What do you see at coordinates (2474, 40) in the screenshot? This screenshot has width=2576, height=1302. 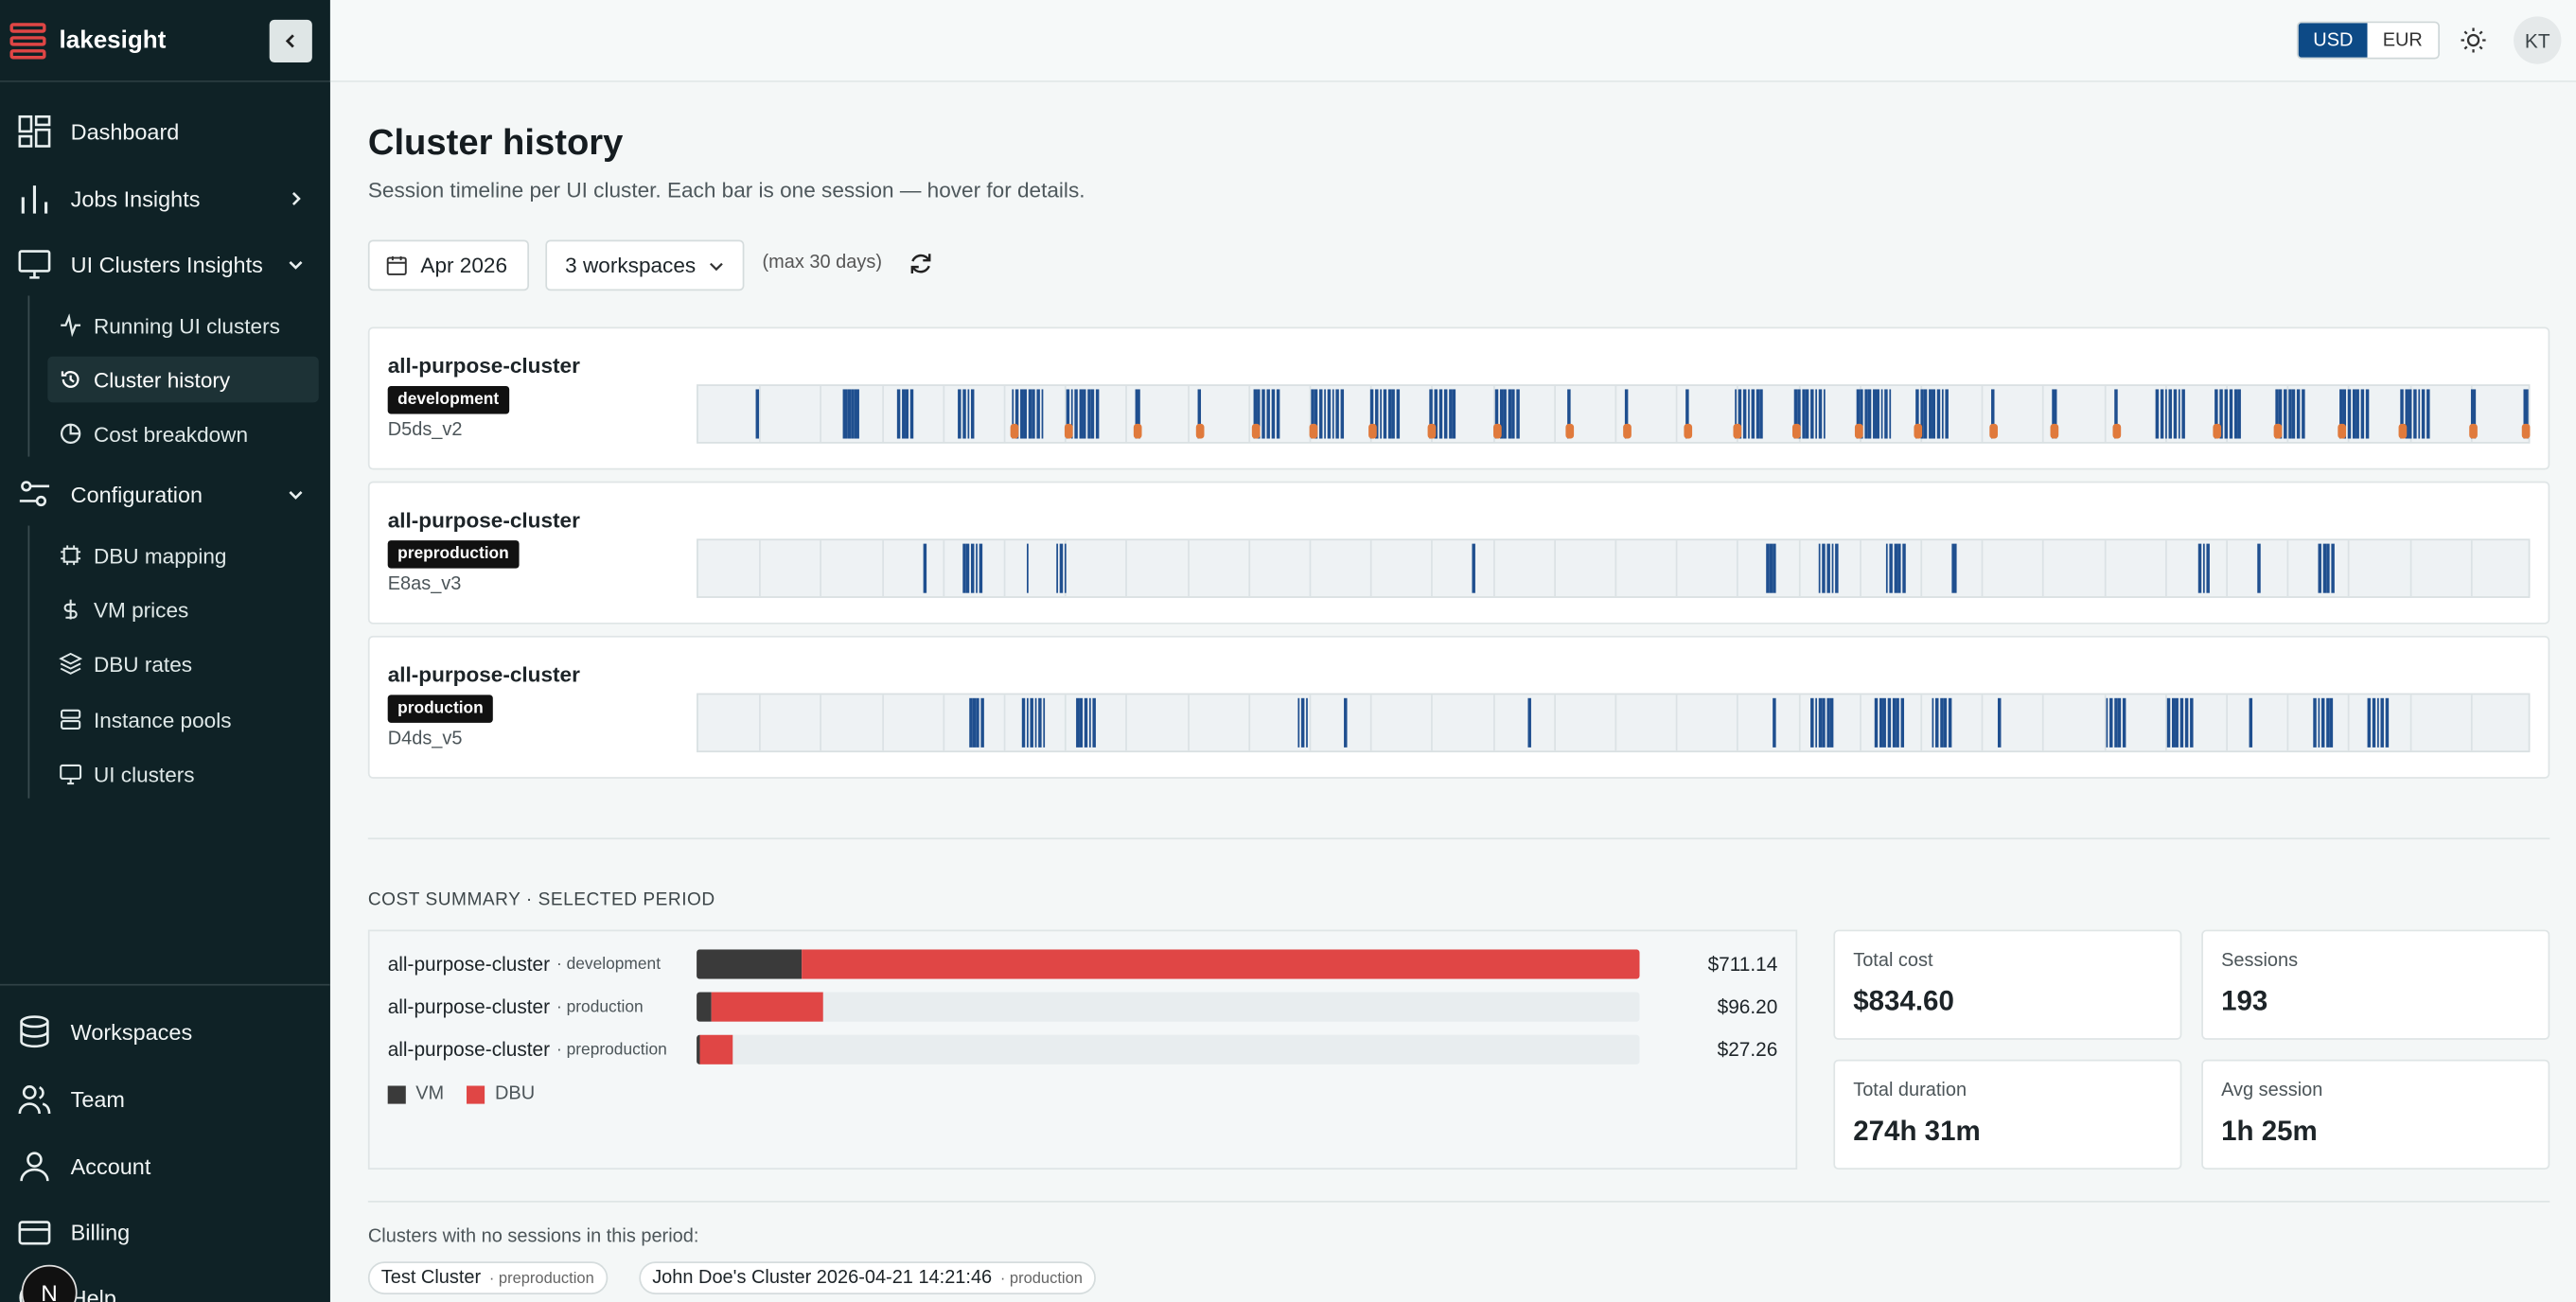 I see `theme-toggle-sun-icon` at bounding box center [2474, 40].